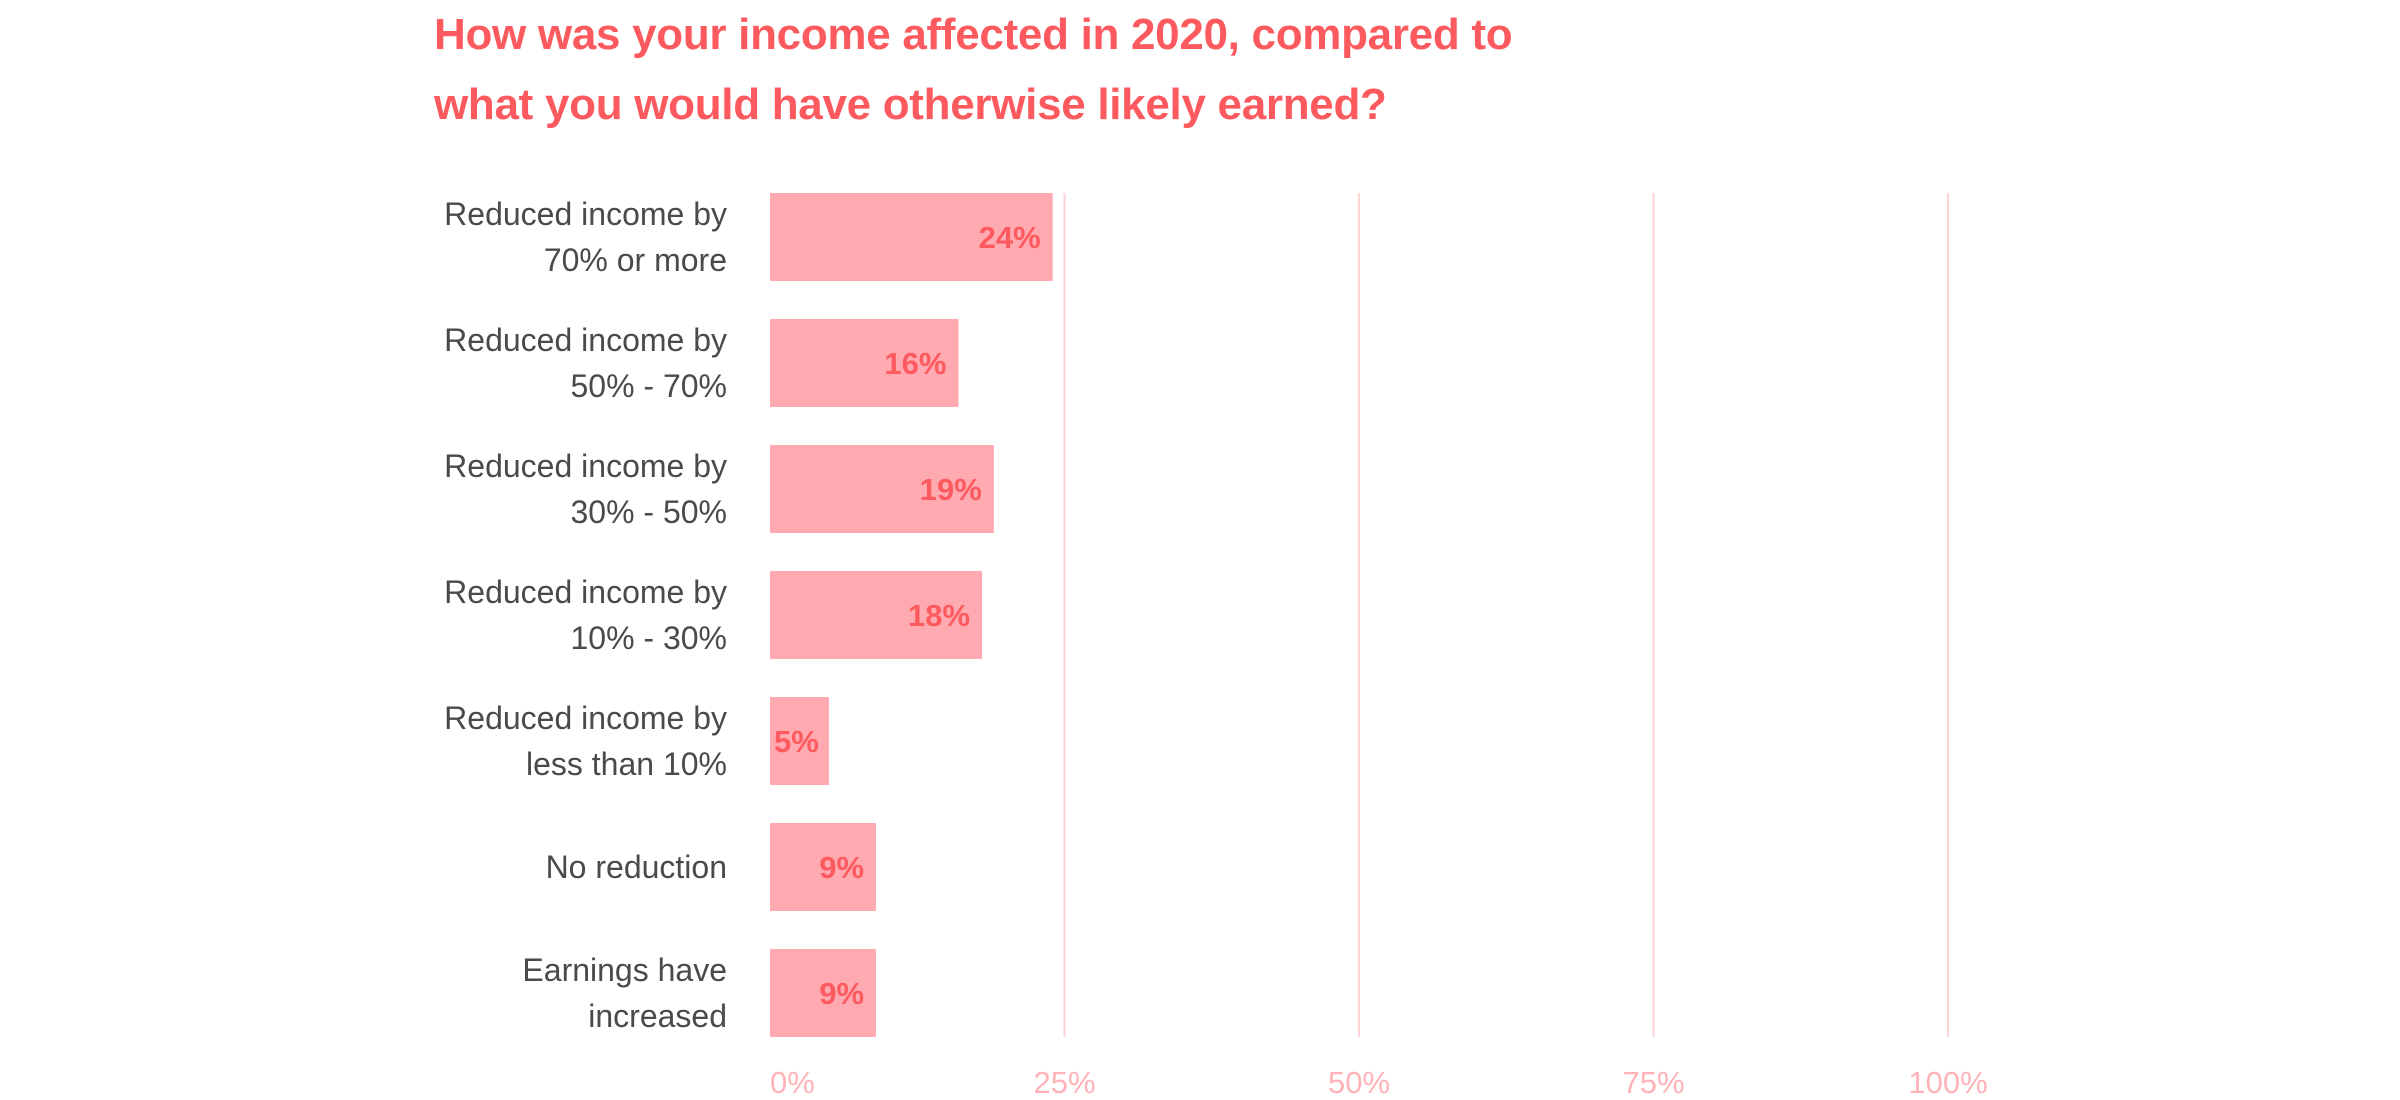 This screenshot has height=1100, width=2400. Describe the element at coordinates (648, 386) in the screenshot. I see `category-label-1-line-1: 50% - 70%` at that location.